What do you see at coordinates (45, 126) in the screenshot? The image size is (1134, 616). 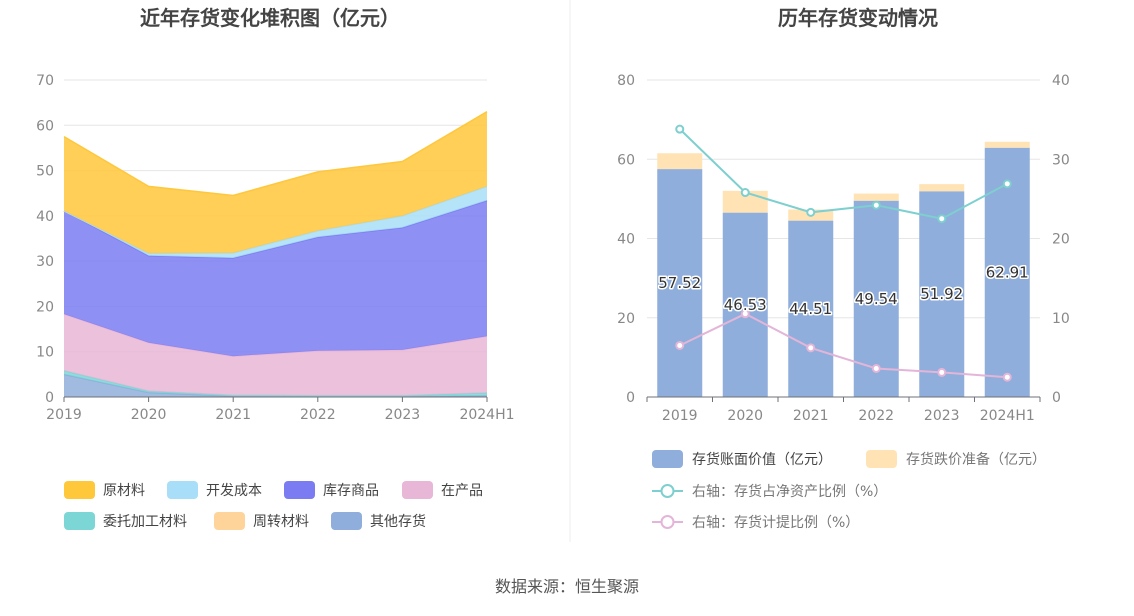 I see `area-y-tick-label: 60` at bounding box center [45, 126].